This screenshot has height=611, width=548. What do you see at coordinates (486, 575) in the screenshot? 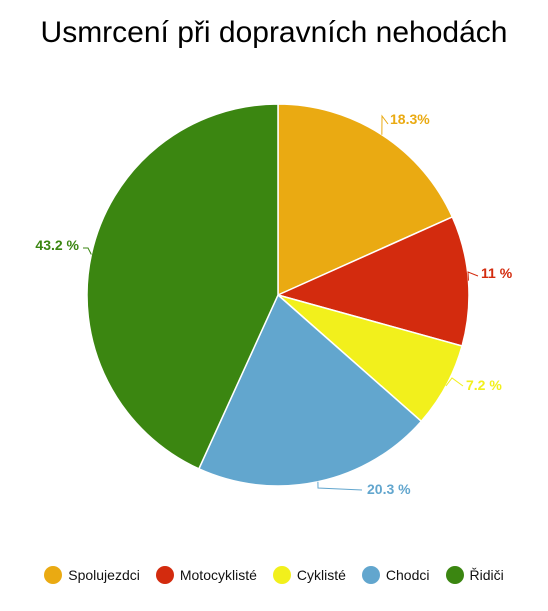
I see `legend-label-4: Řidiči` at bounding box center [486, 575].